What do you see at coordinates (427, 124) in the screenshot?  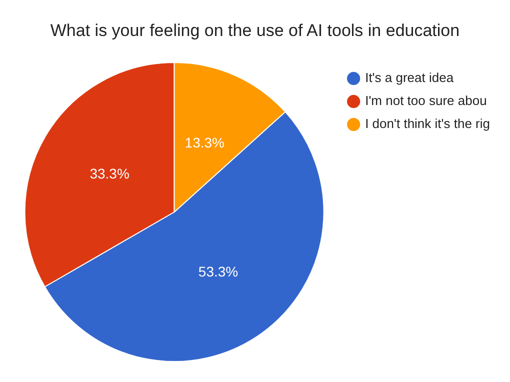 I see `legend-label: I don't think it's the rig` at bounding box center [427, 124].